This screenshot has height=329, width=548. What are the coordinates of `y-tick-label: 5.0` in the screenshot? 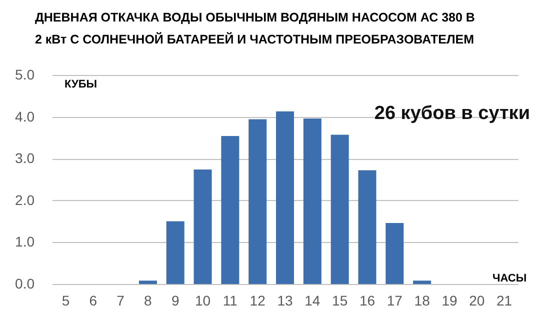 It's located at (25, 74).